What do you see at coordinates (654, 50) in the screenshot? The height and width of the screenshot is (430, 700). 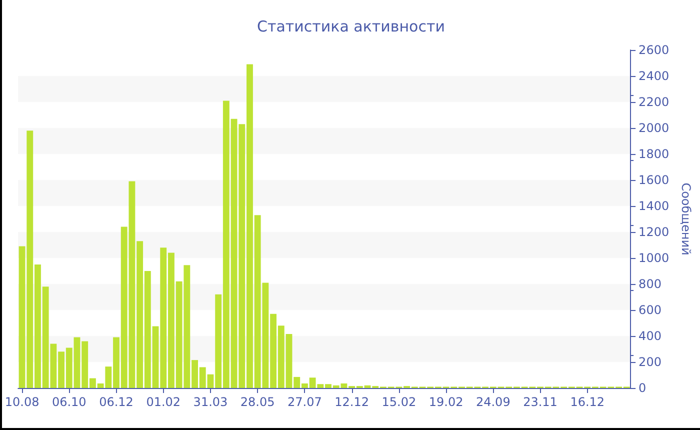 I see `y-tick-label: 2600` at bounding box center [654, 50].